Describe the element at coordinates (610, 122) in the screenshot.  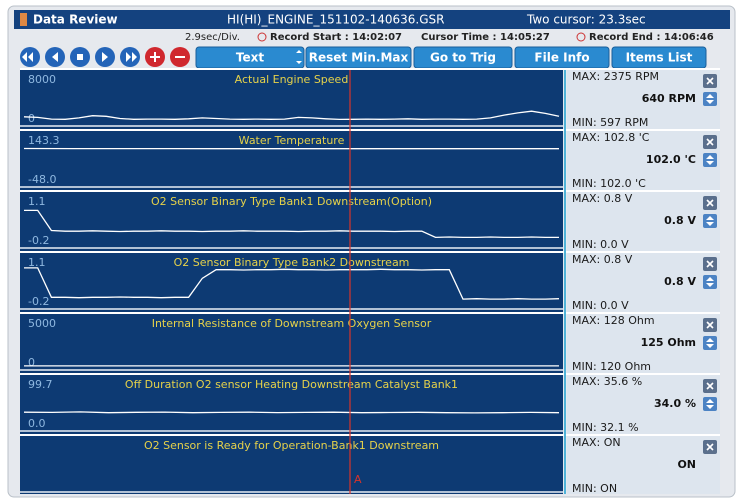
I see `min-value: MIN: 597 RPM` at that location.